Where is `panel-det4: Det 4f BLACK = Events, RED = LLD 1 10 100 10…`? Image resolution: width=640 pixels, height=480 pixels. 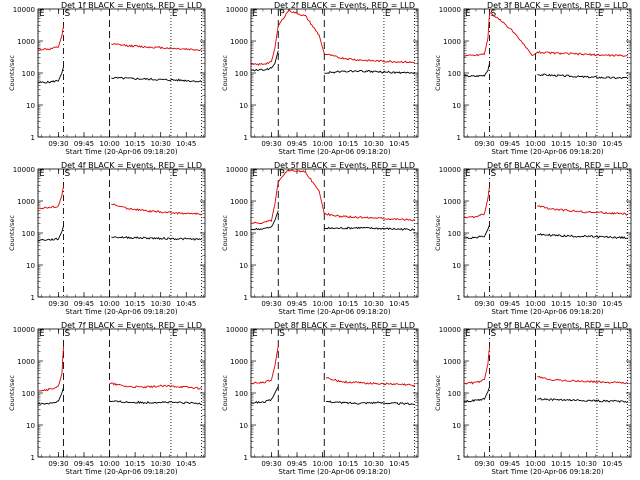
panel-det4: Det 4f BLACK = Events, RED = LLD 1 10 100 10… is located at coordinates (107, 238).